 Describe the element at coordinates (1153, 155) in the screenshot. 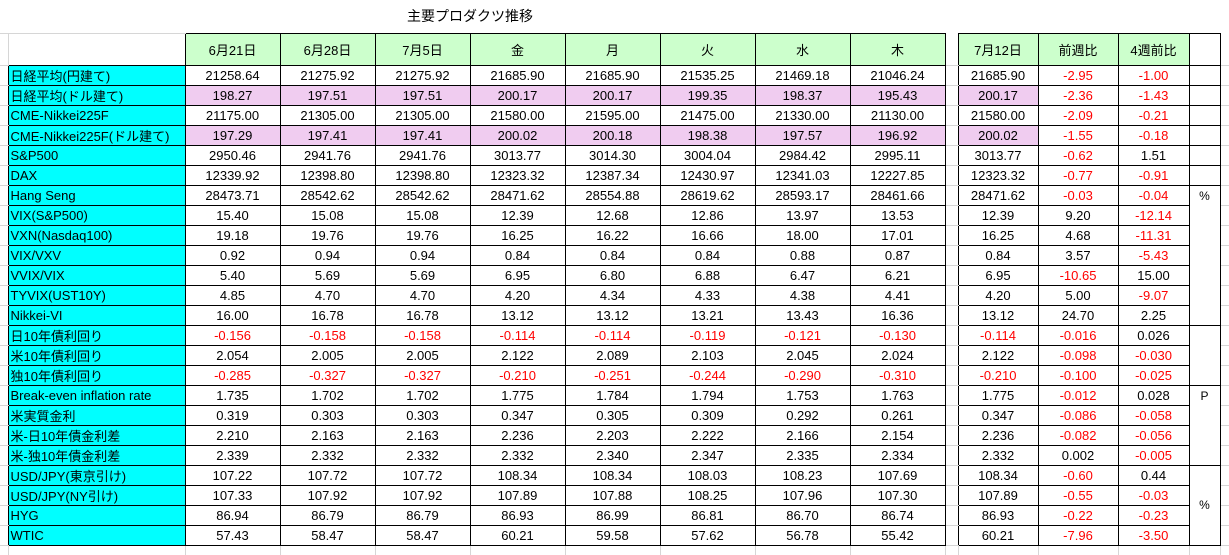

I see `four-week-change-cell: 1.51` at that location.